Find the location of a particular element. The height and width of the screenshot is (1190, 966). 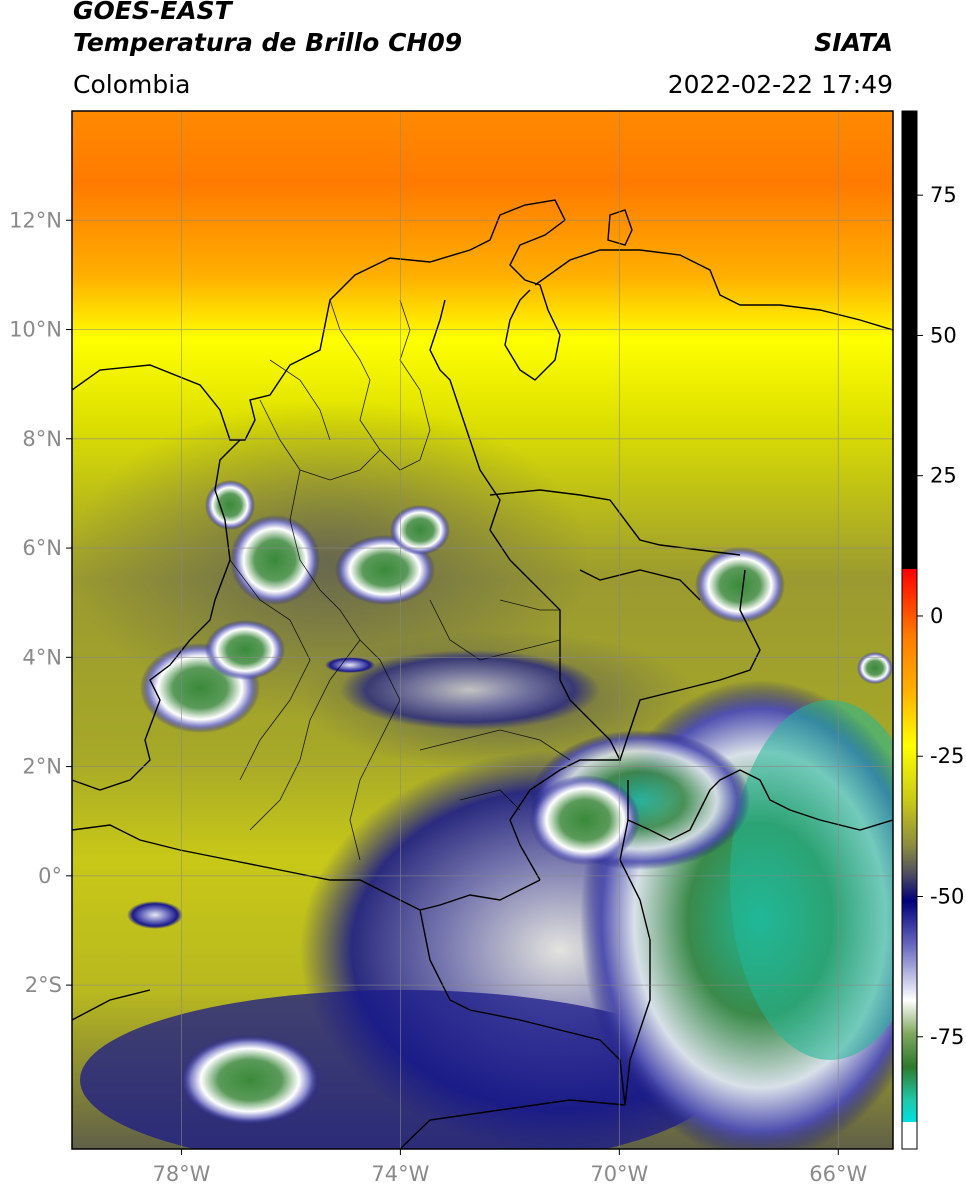

colorbar-tick-label: 75 is located at coordinates (943, 195).